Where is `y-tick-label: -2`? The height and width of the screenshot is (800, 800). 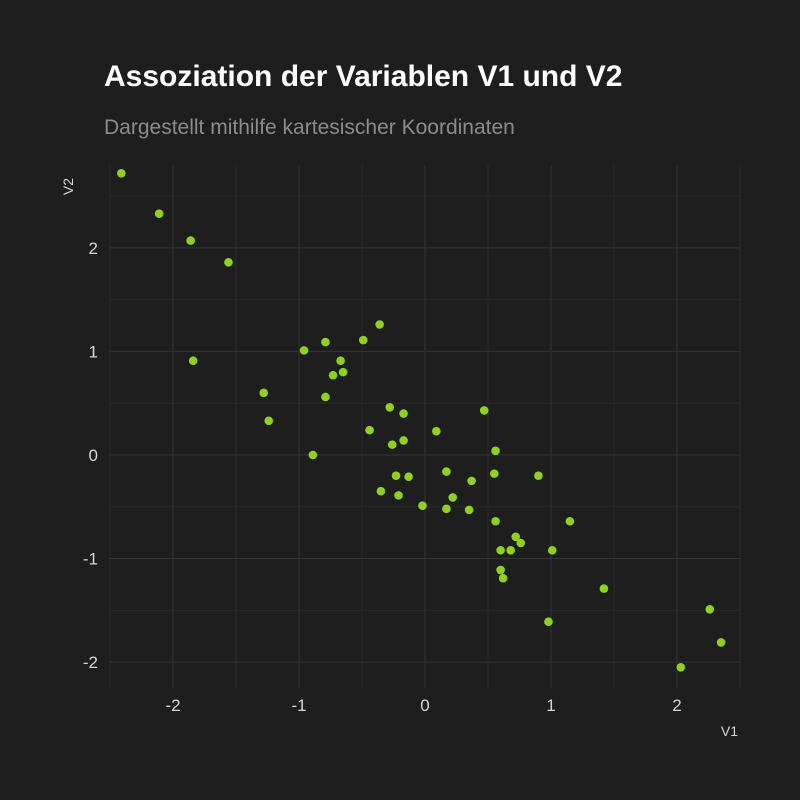
y-tick-label: -2 is located at coordinates (90, 662).